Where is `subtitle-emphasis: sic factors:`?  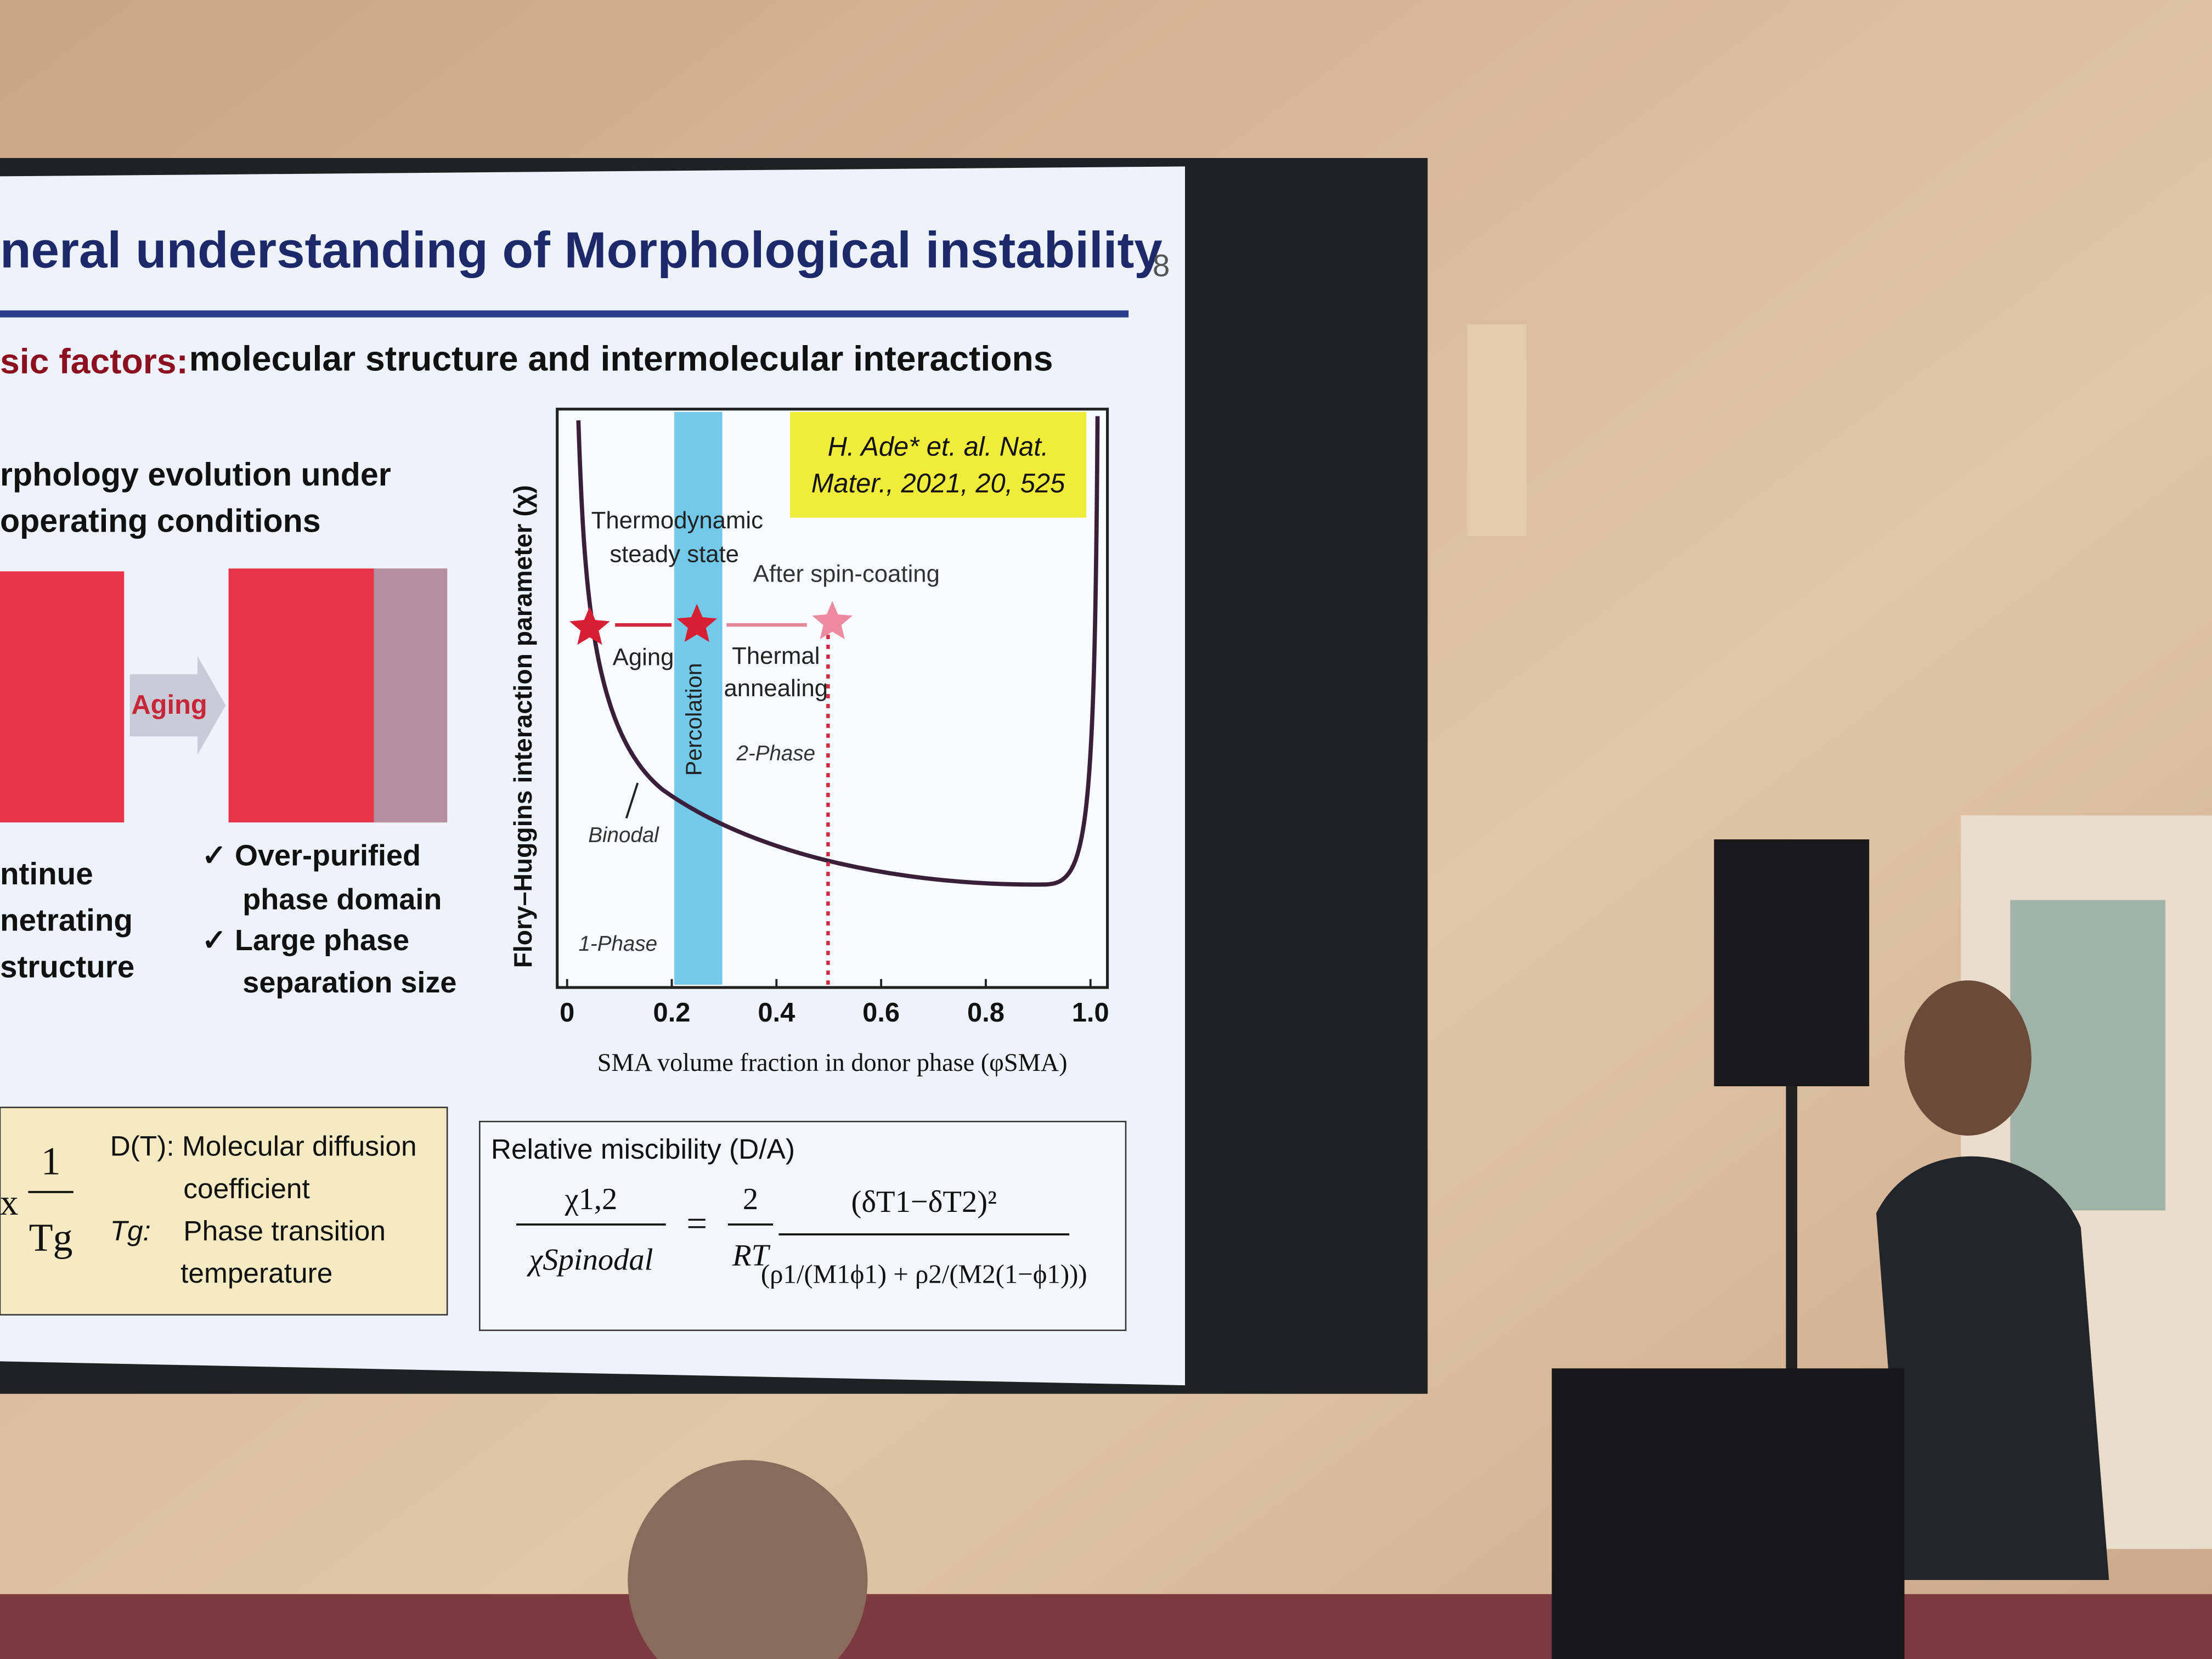 subtitle-emphasis: sic factors: is located at coordinates (94, 361).